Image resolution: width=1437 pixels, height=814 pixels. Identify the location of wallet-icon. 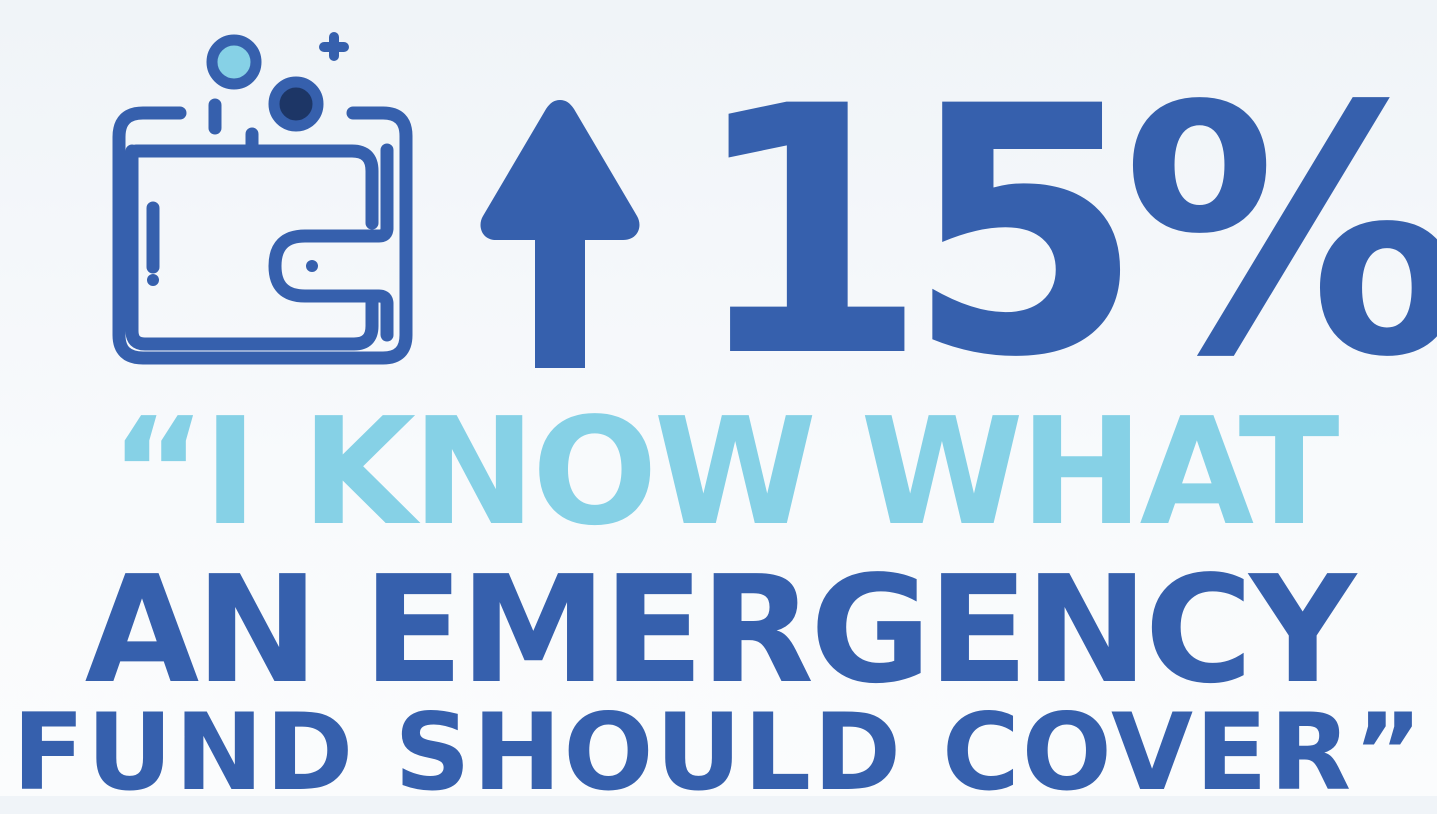
(262, 198).